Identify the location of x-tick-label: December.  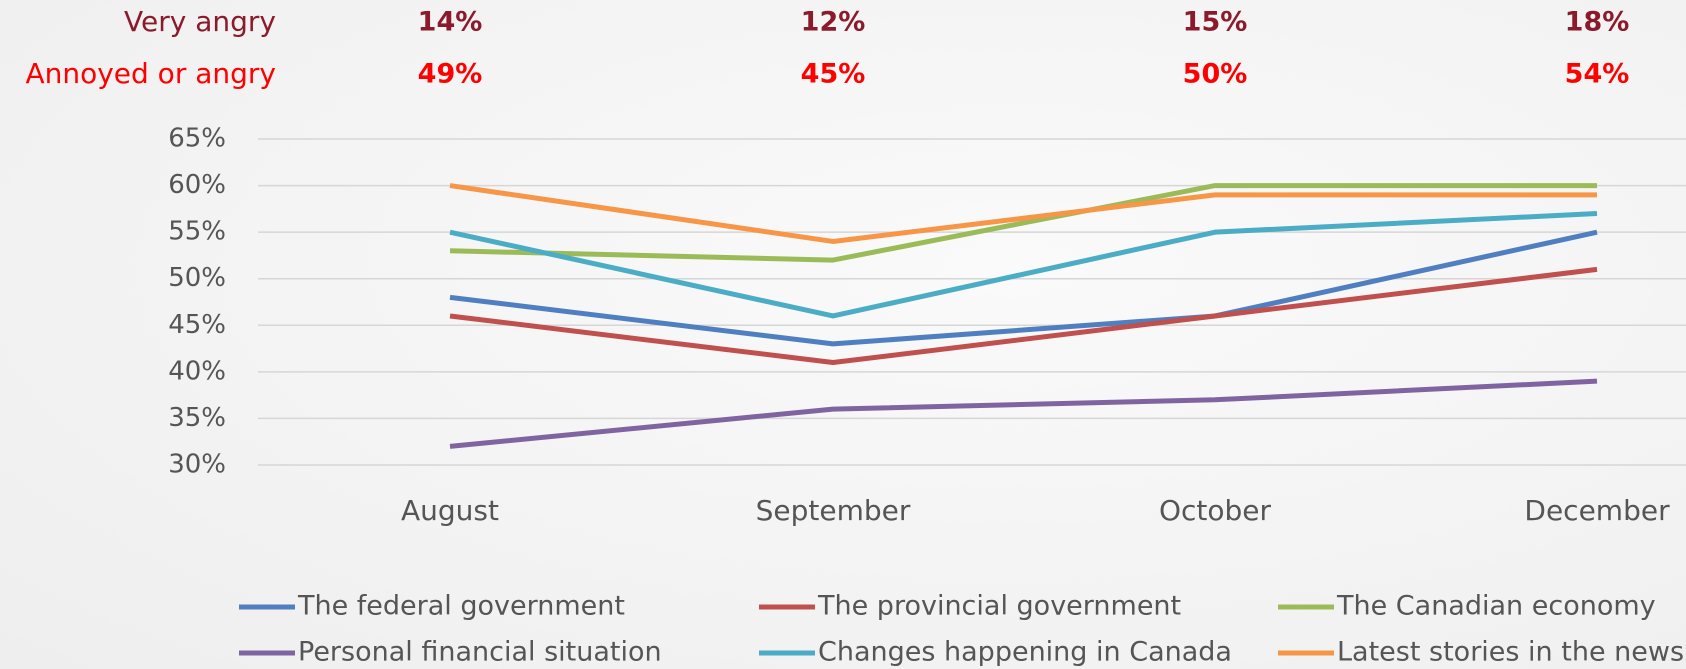
(1597, 510).